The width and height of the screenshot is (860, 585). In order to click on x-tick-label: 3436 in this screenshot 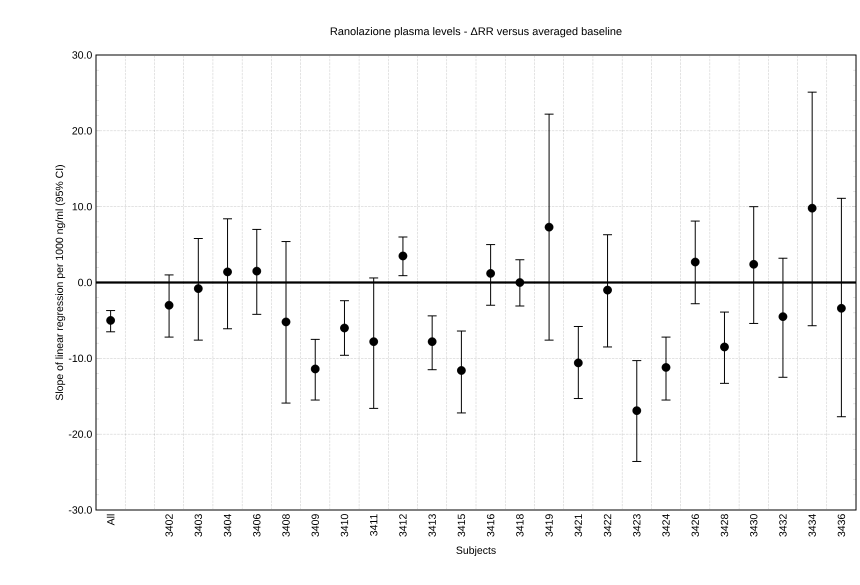, I will do `click(842, 525)`.